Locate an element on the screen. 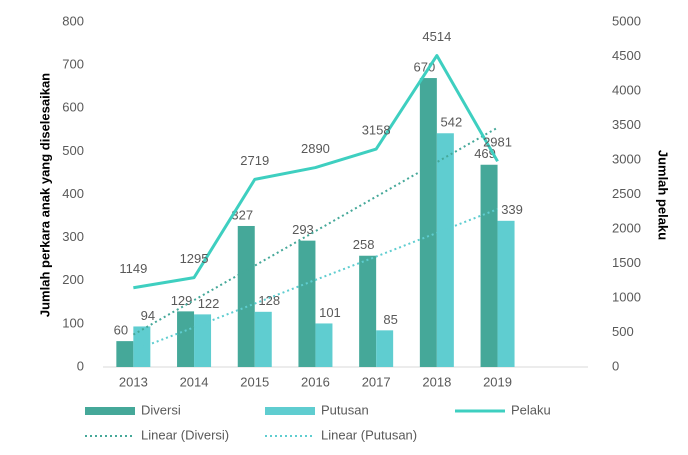  y2-tick-label: 2000 is located at coordinates (626, 227).